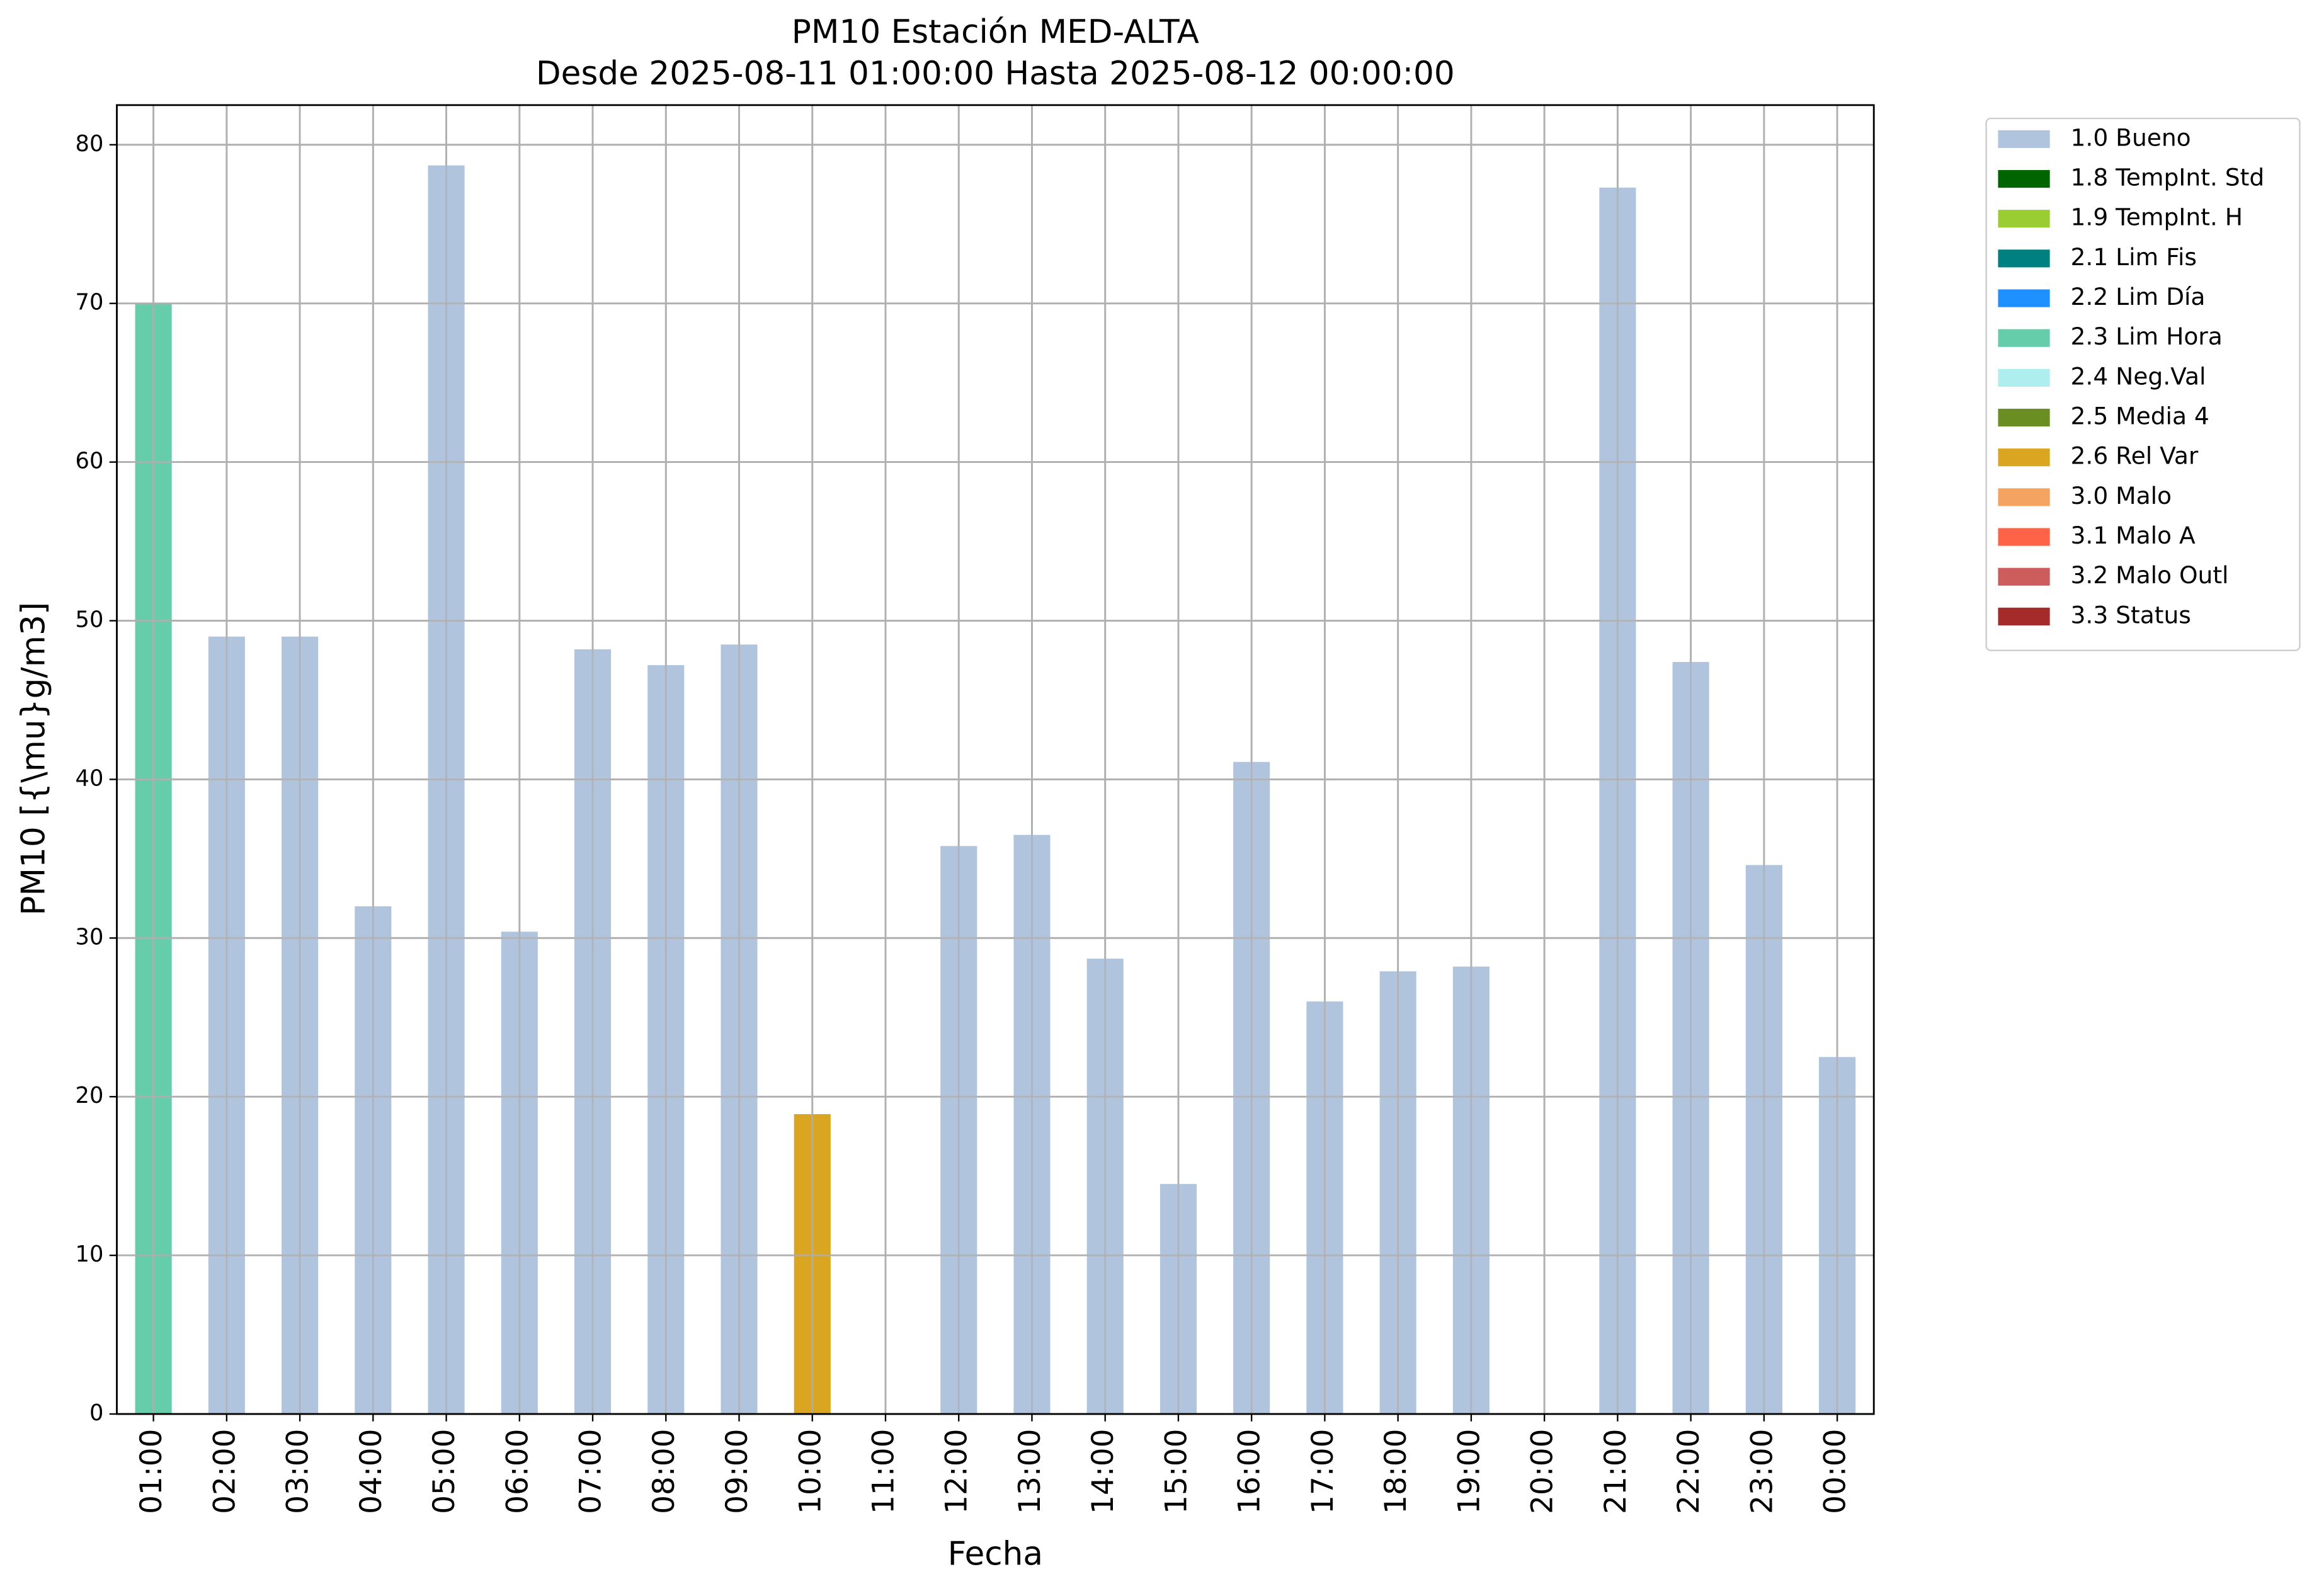 This screenshot has height=1596, width=2319. What do you see at coordinates (1176, 1471) in the screenshot?
I see `x-tick-label: 15:00` at bounding box center [1176, 1471].